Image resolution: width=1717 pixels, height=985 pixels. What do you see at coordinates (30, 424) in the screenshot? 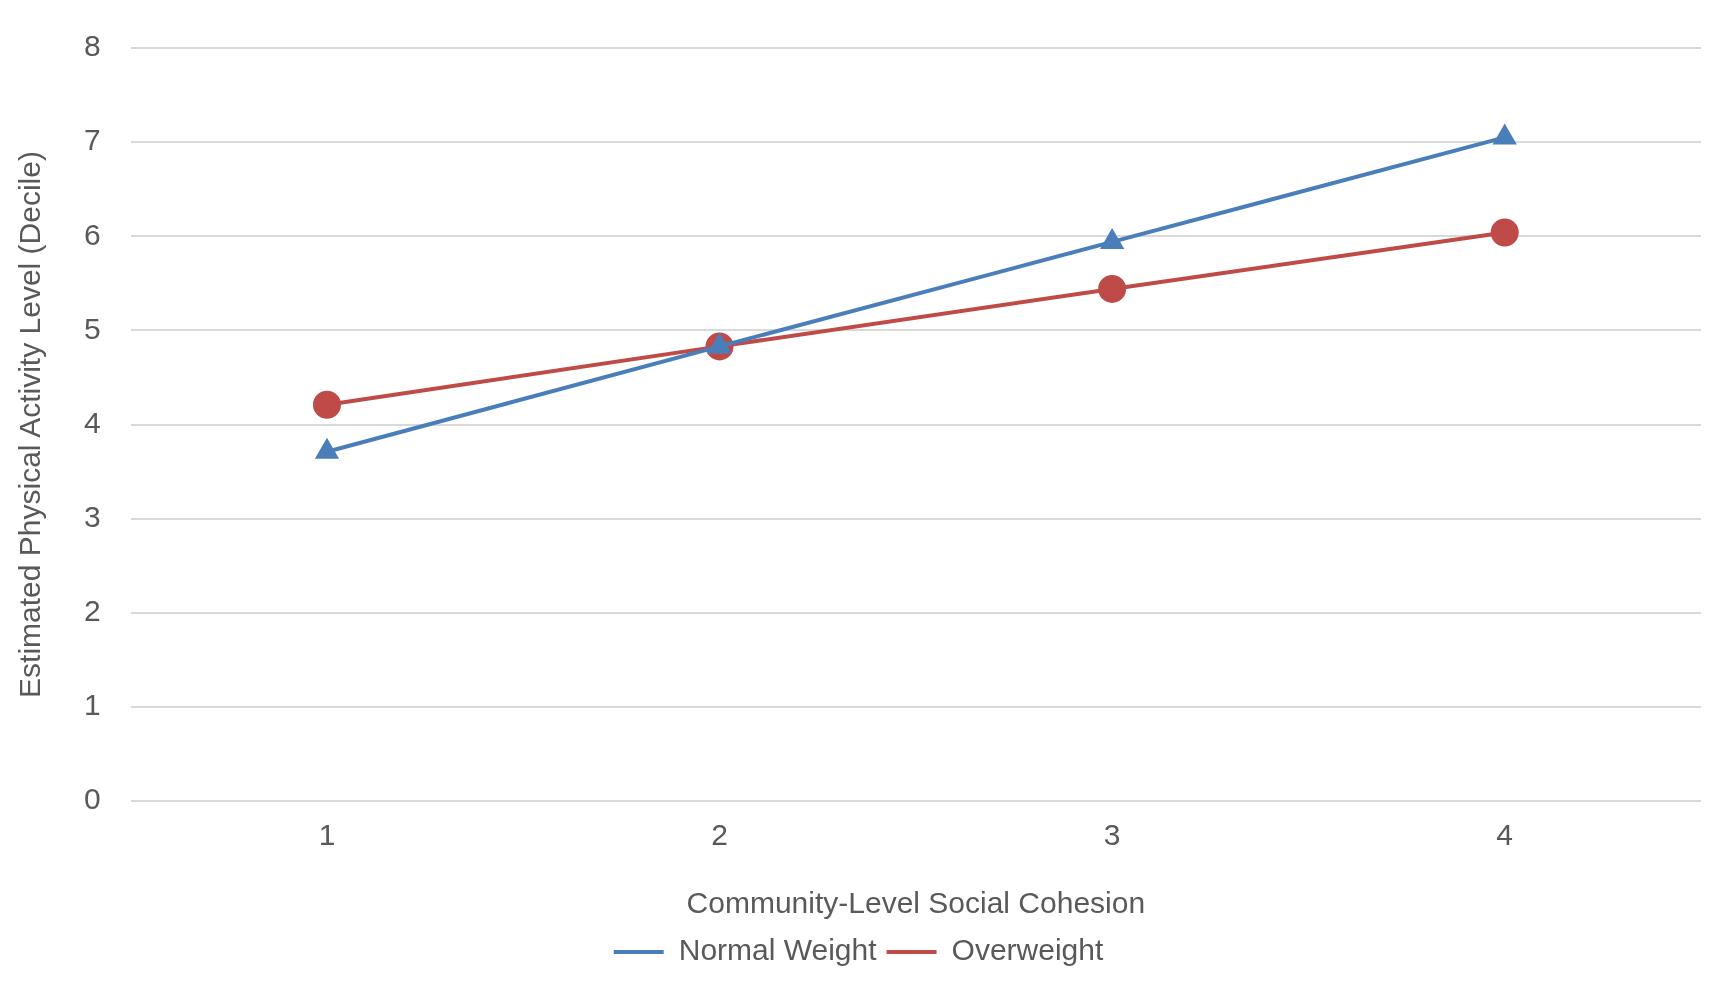
I see `y-axis-title: Estimated Physical Activity Level (Decile)` at bounding box center [30, 424].